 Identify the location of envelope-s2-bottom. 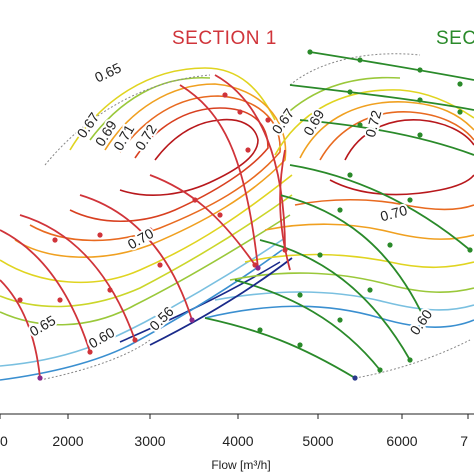
(412, 359).